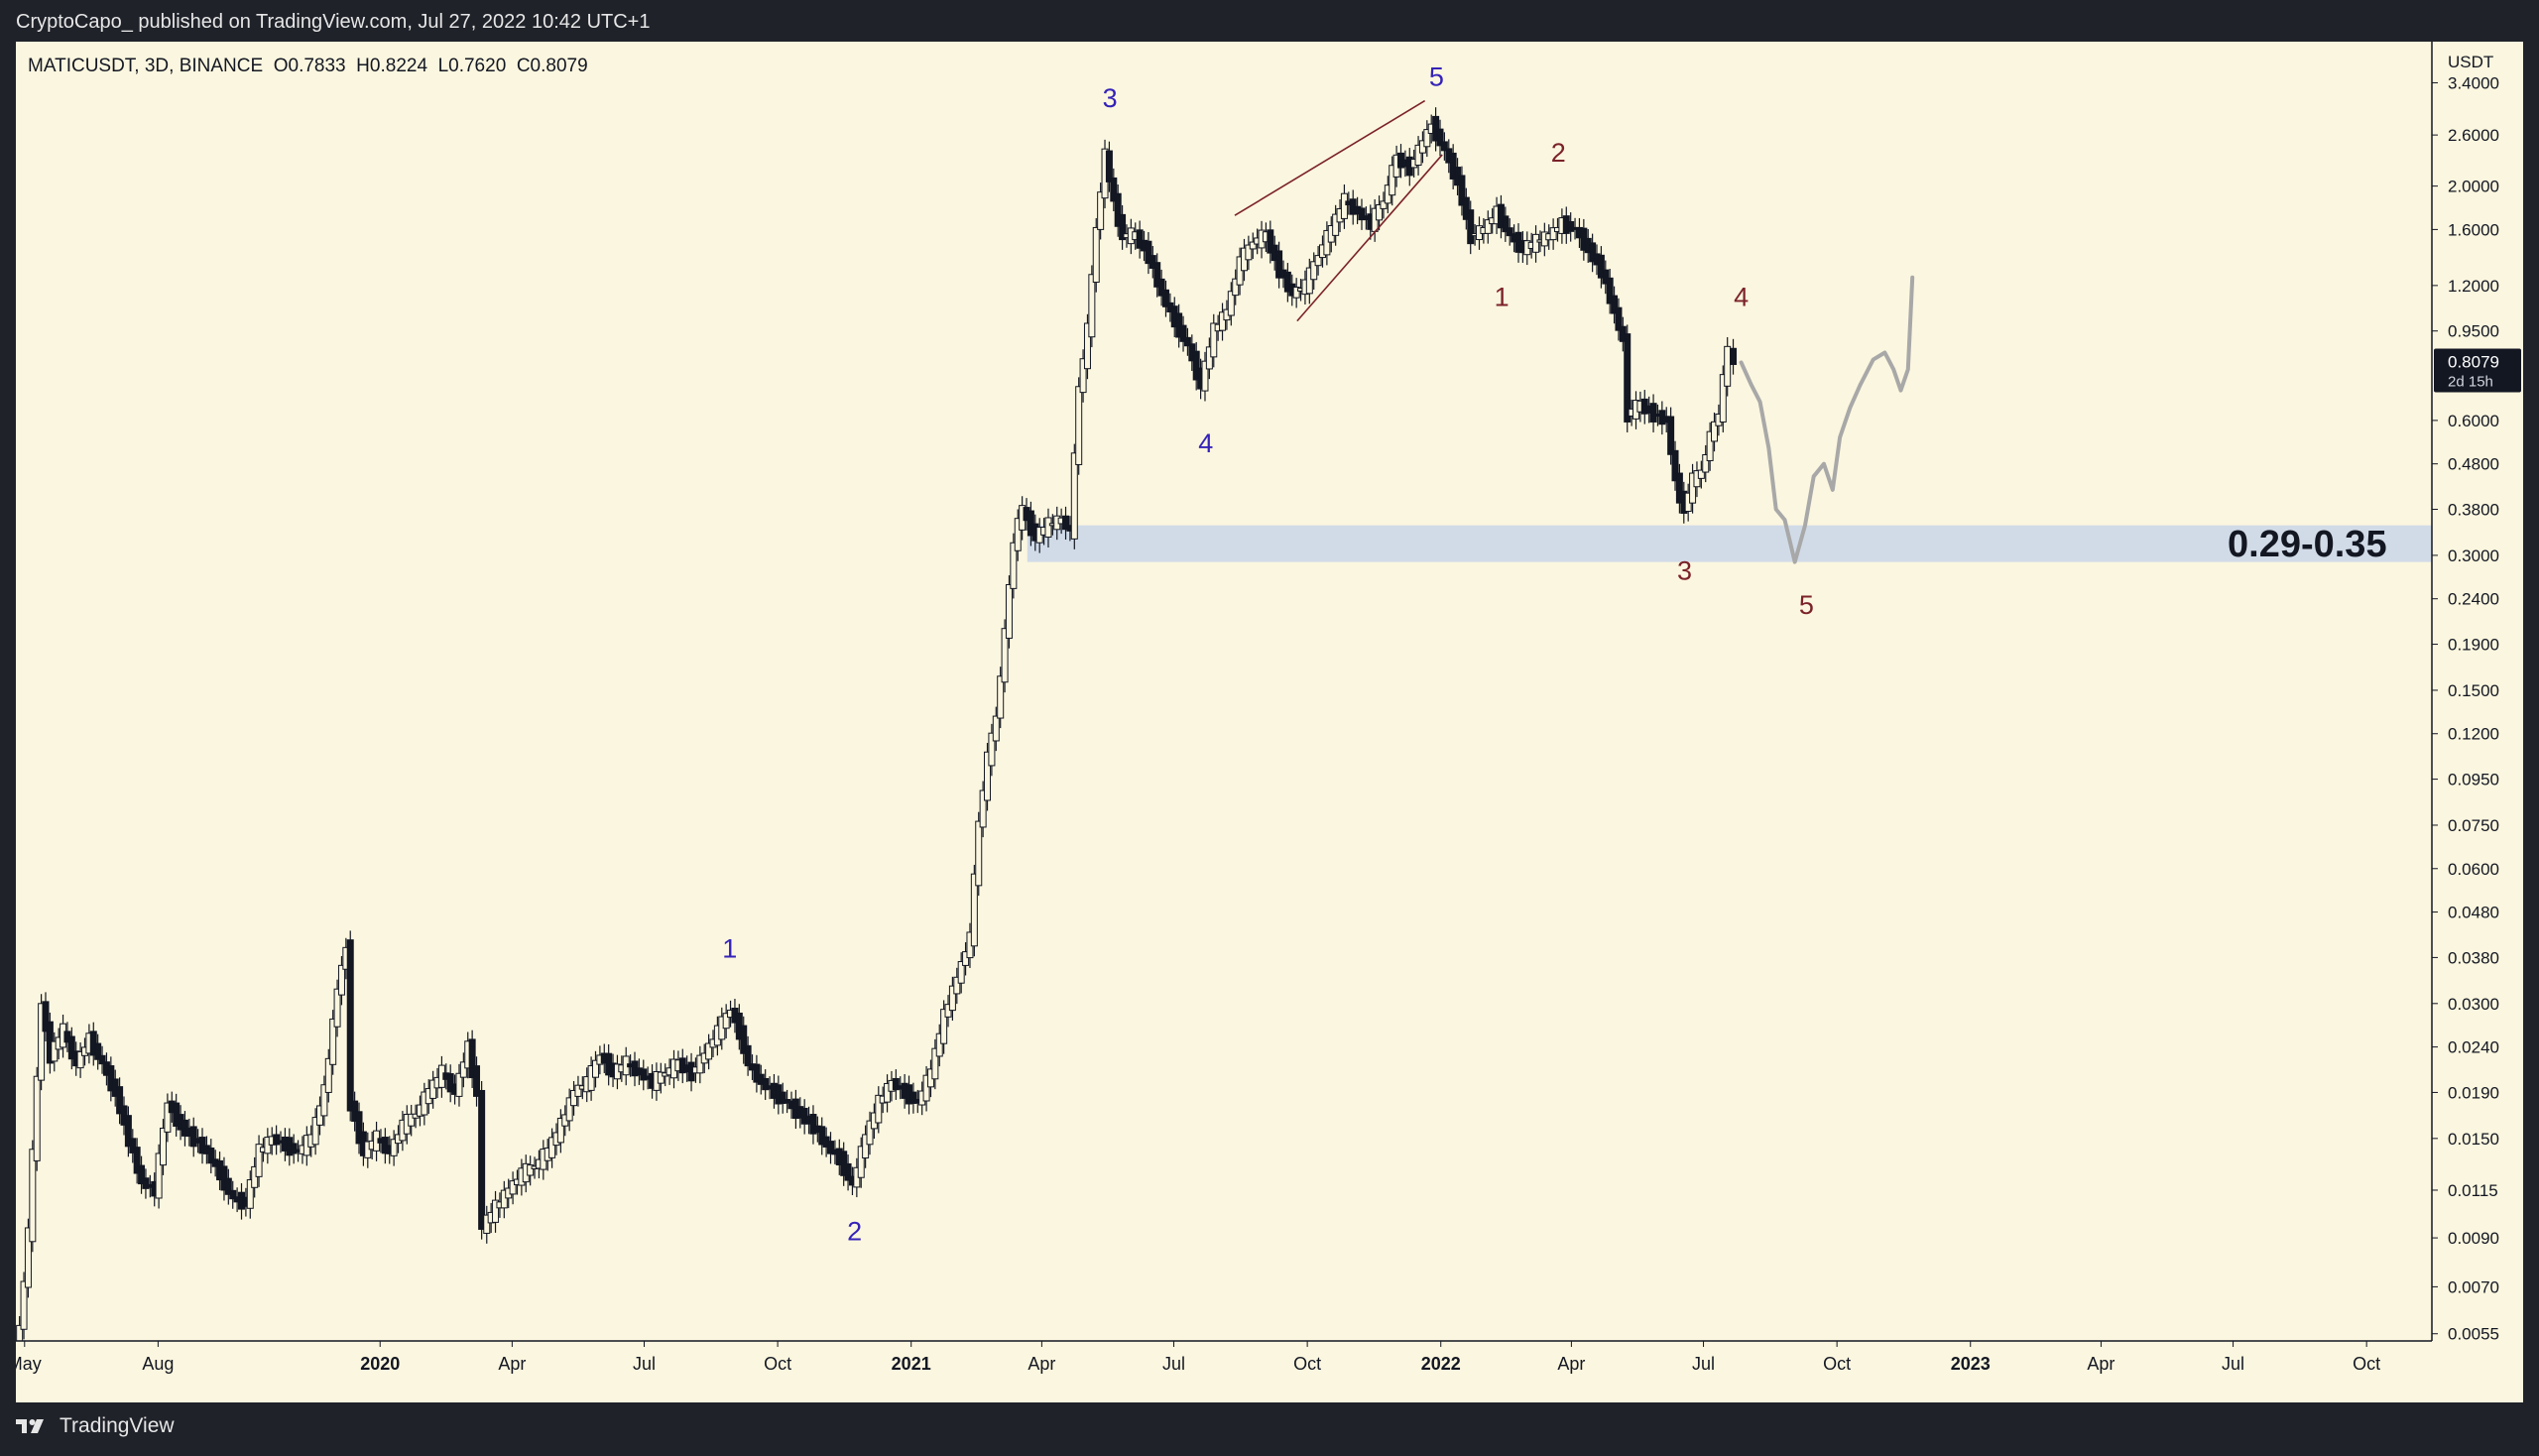 This screenshot has width=2539, height=1456. Describe the element at coordinates (30, 1426) in the screenshot. I see `tradingview-logo-icon` at that location.